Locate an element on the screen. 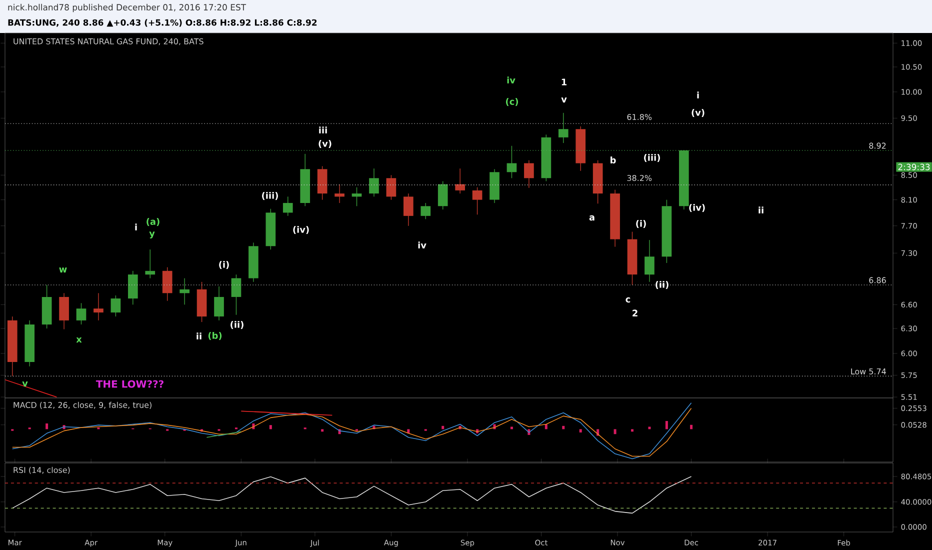 The image size is (932, 550). annotation: y is located at coordinates (152, 235).